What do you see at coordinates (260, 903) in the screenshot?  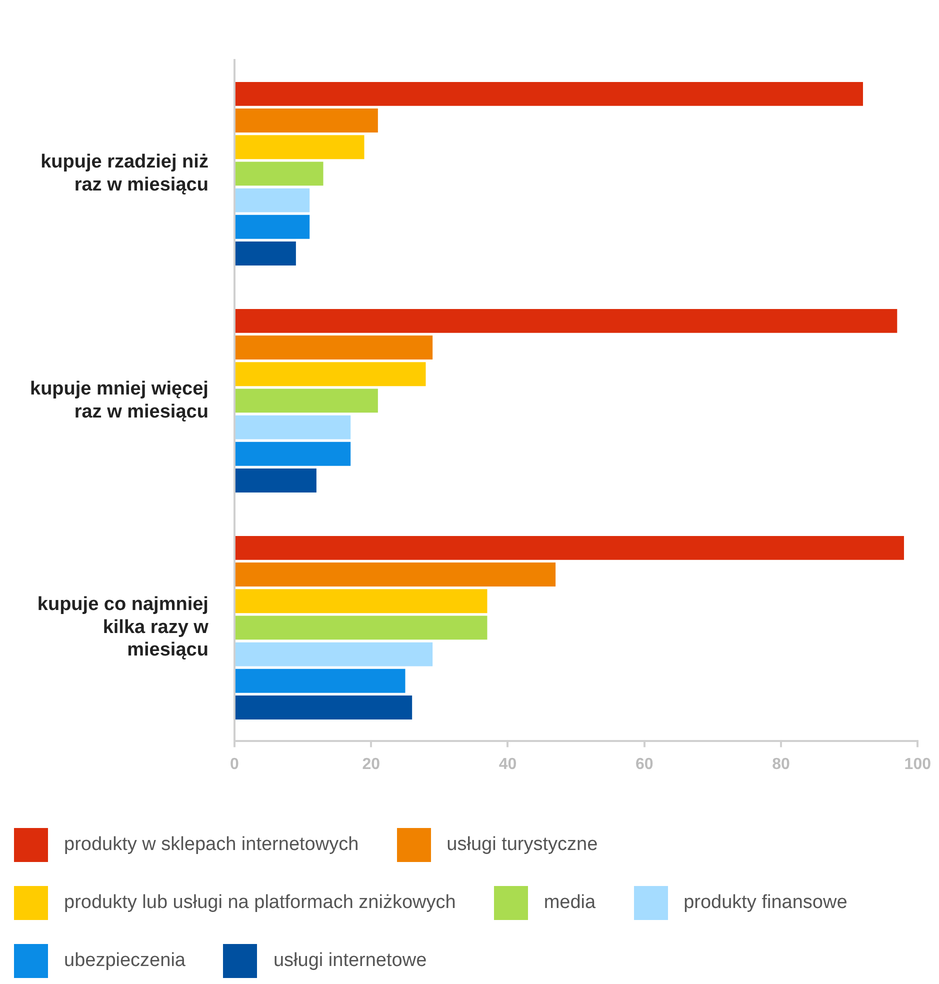 I see `legend-label: produkty lub usługi na platformach zniżkowych` at bounding box center [260, 903].